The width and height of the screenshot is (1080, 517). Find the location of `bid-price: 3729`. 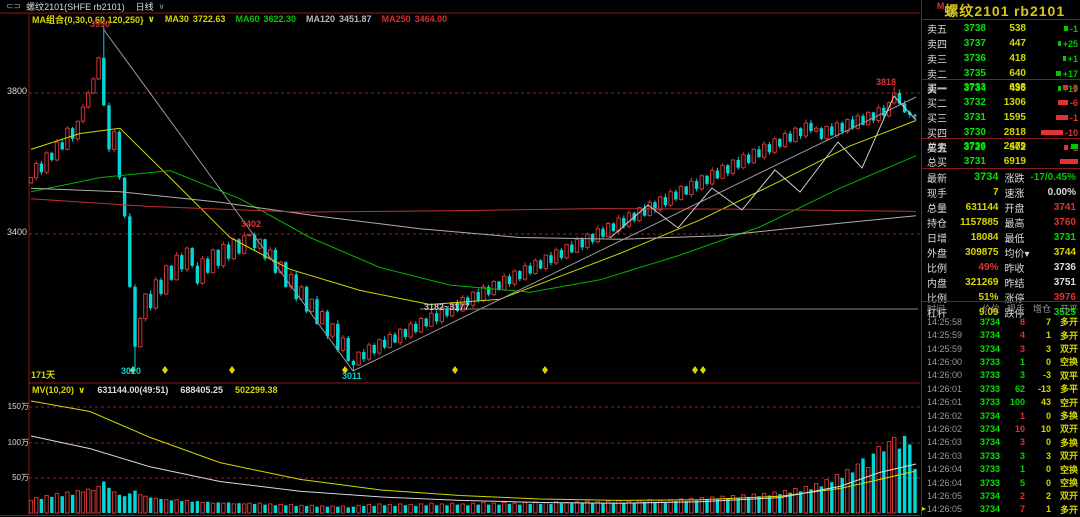

bid-price: 3729 is located at coordinates (974, 147).